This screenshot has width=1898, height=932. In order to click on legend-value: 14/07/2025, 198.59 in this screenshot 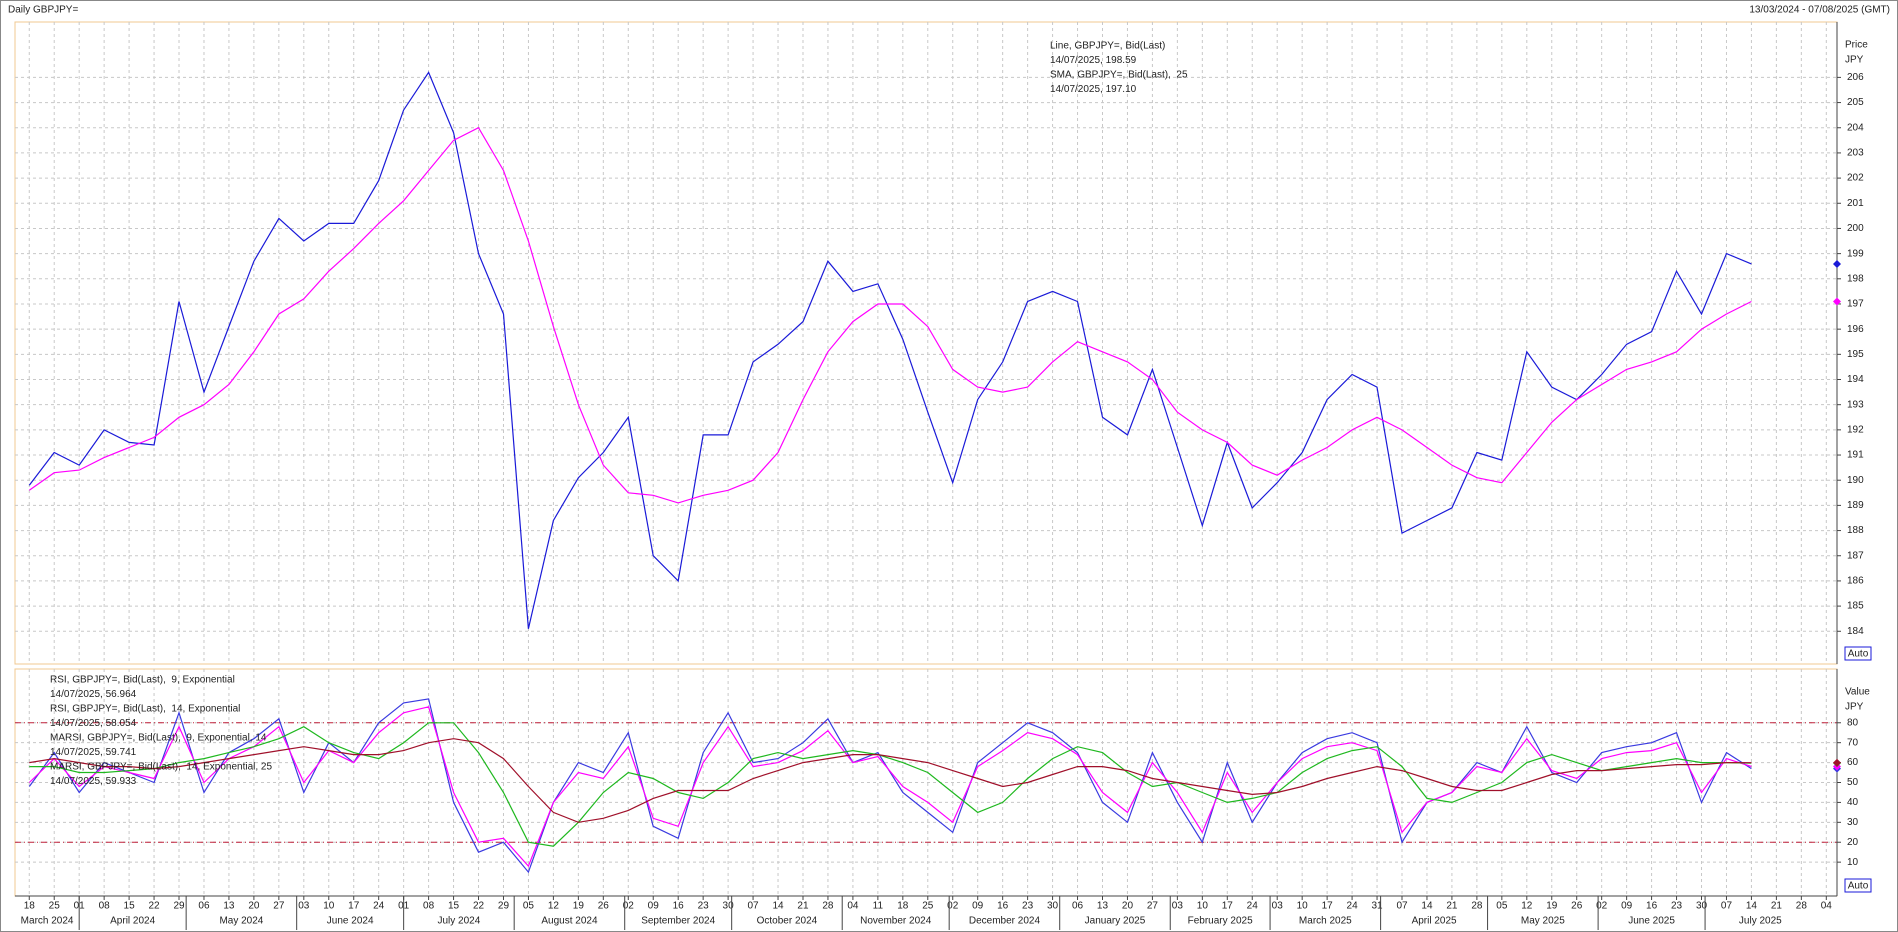, I will do `click(1093, 60)`.